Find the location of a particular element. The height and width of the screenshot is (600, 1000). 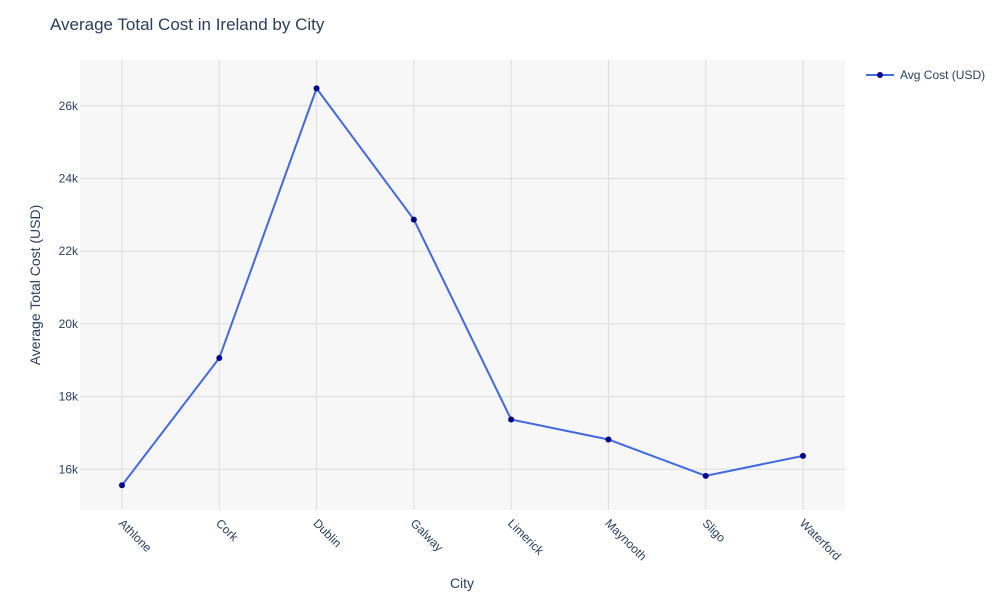

y-tick-label: 24k is located at coordinates (69, 178).